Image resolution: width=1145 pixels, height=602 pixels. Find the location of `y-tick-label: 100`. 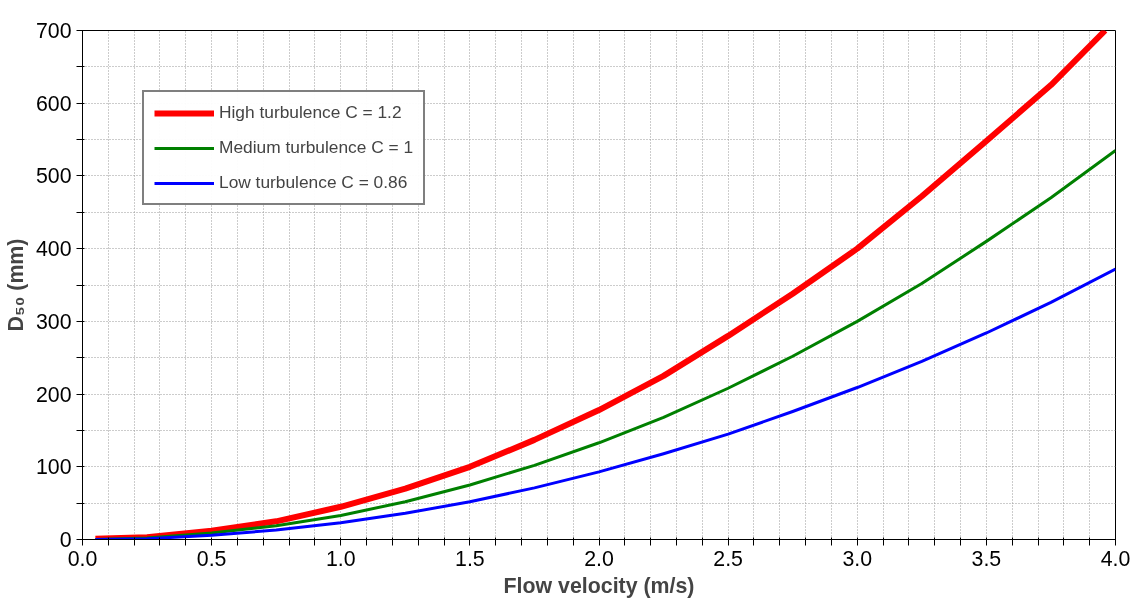

y-tick-label: 100 is located at coordinates (53, 467).